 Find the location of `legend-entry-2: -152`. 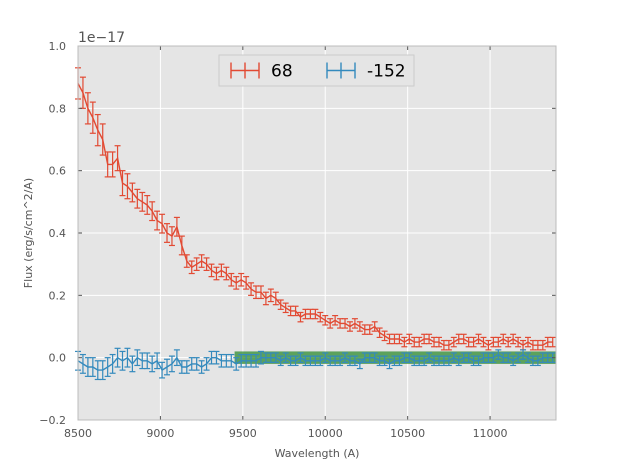

legend-entry-2: -152 is located at coordinates (366, 72).